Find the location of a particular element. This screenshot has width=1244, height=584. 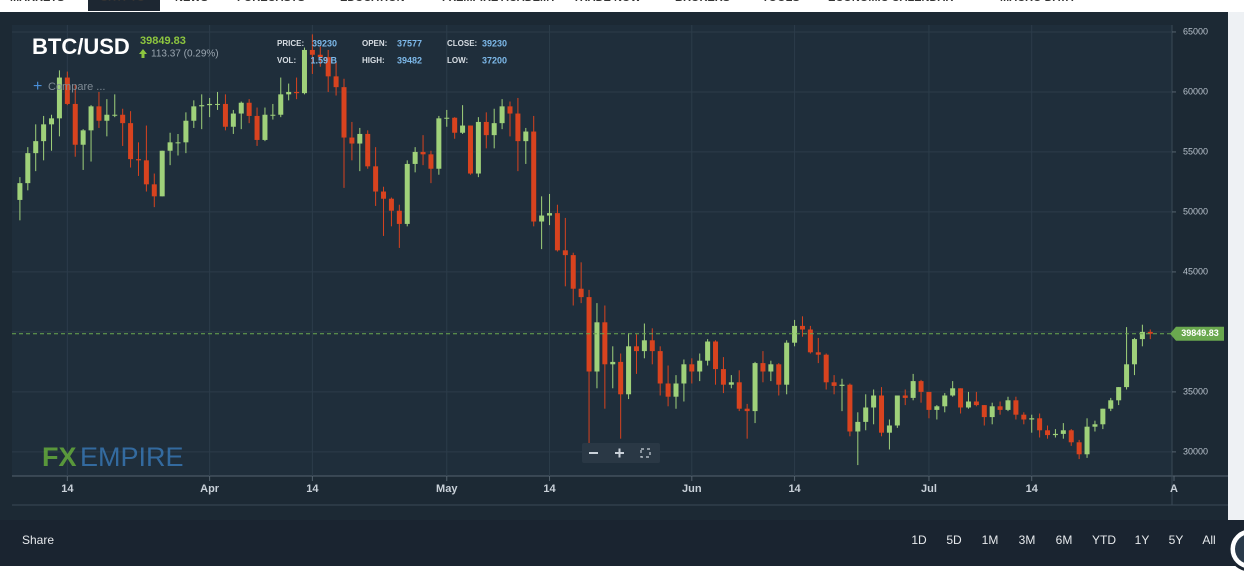

info-label: PRICE: is located at coordinates (290, 43).